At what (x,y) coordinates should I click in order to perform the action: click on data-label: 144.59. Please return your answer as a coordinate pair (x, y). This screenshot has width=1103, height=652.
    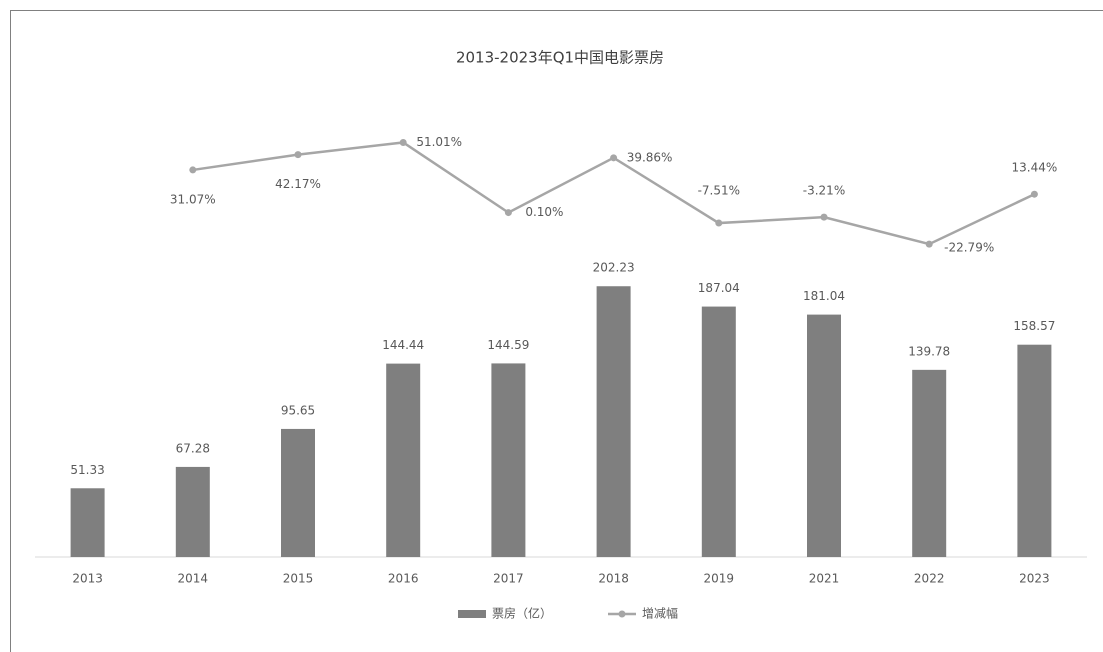
    Looking at the image, I should click on (508, 345).